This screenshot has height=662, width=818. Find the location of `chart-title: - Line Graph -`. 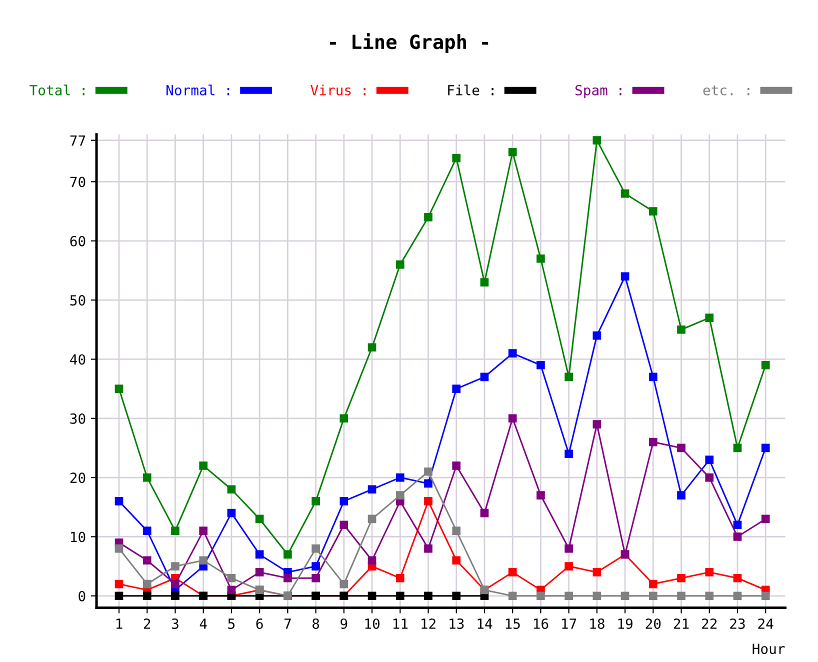

chart-title: - Line Graph - is located at coordinates (409, 43).